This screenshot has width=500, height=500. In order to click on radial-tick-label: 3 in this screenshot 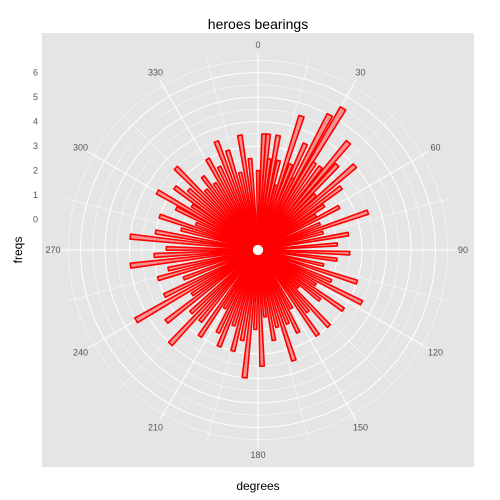, I will do `click(35, 146)`.